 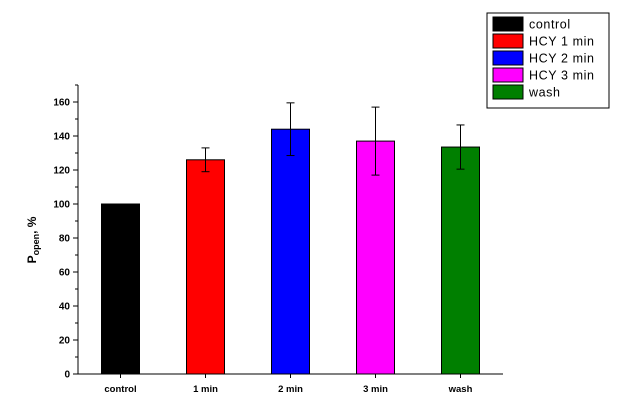 I want to click on y-axis-label: Popen, %, so click(x=33, y=239).